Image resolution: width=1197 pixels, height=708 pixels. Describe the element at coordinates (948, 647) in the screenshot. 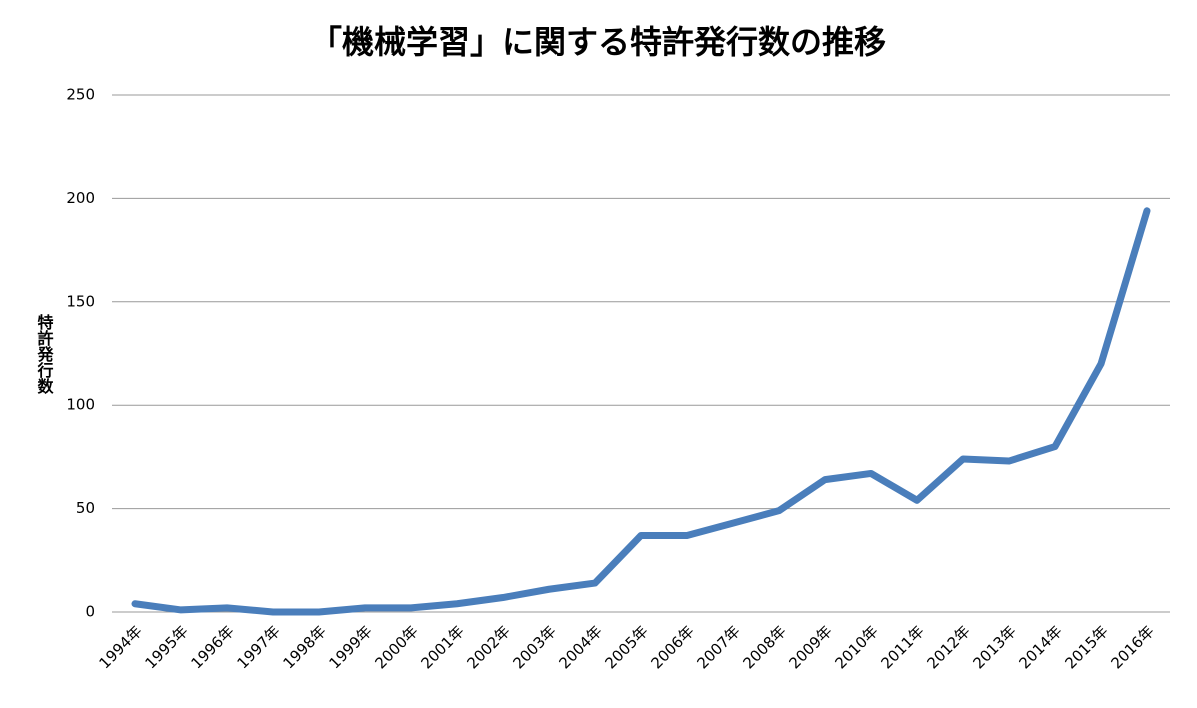

I see `x-tick-label: 2012年` at that location.